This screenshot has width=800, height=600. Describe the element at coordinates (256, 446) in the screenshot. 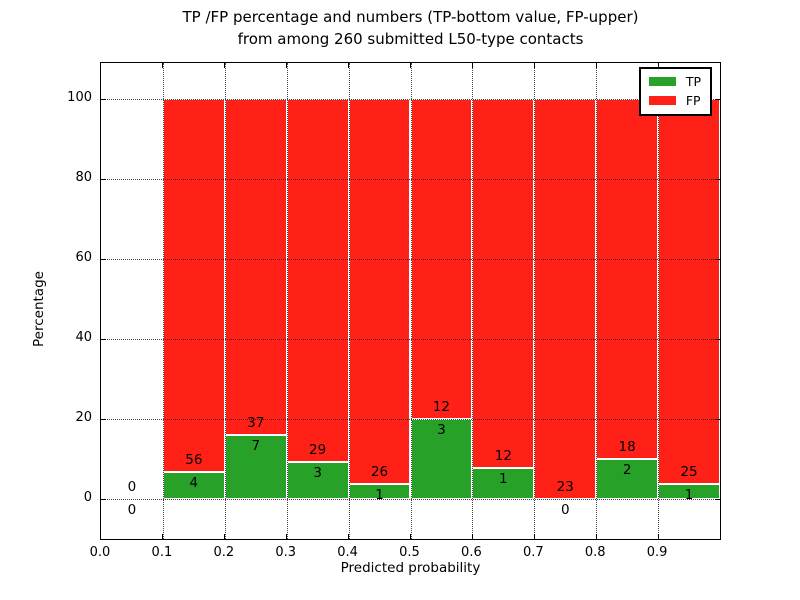

I see `tp-count-label: 7` at that location.